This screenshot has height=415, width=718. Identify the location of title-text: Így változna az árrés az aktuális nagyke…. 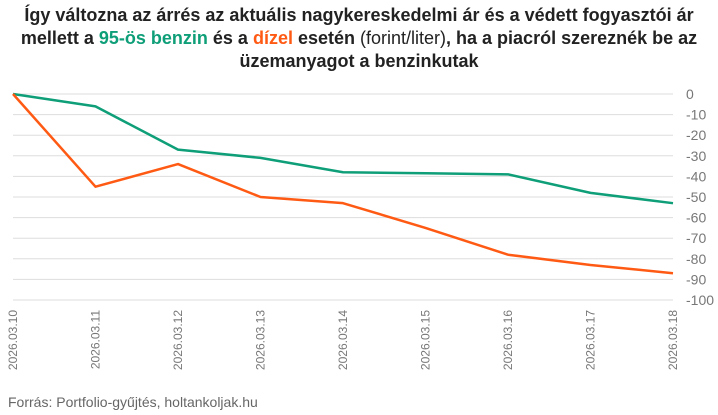
(357, 26).